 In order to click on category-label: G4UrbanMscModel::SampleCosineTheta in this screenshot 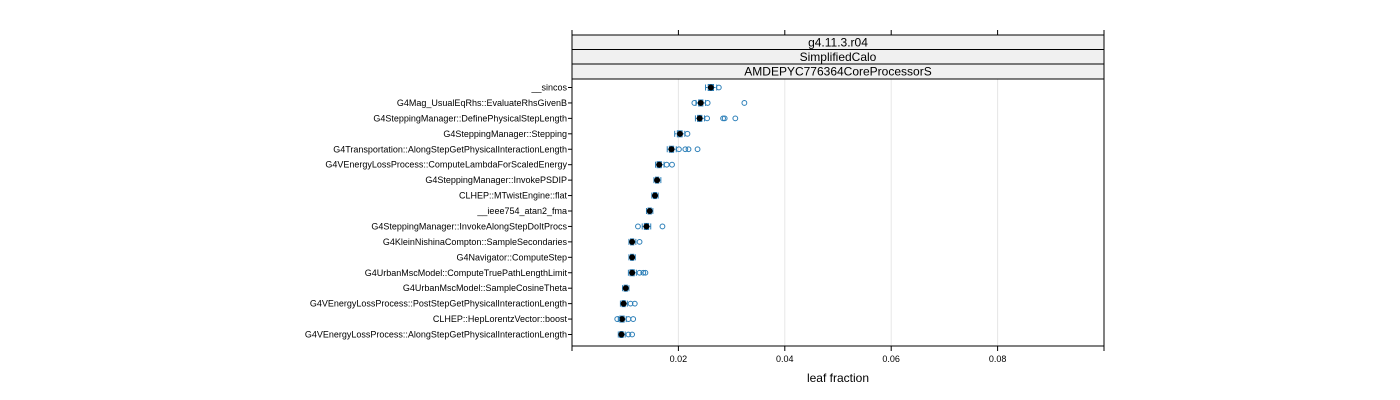, I will do `click(485, 288)`.